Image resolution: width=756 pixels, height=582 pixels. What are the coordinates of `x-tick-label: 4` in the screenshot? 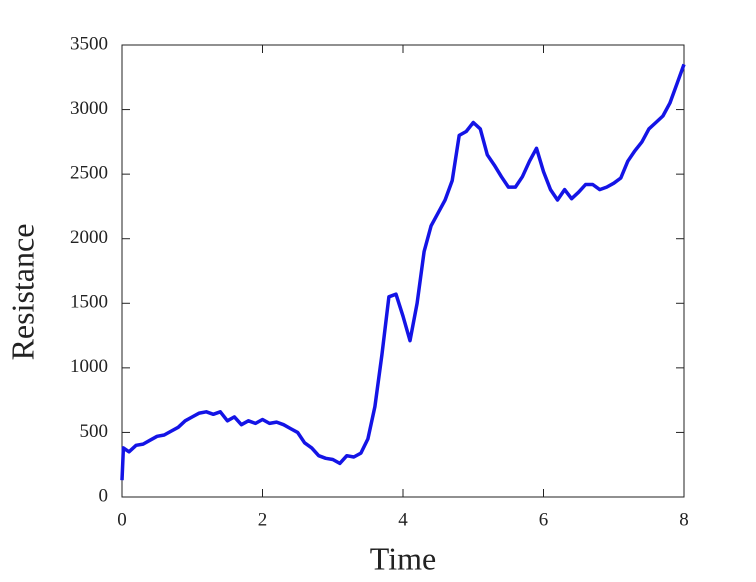 It's located at (403, 519).